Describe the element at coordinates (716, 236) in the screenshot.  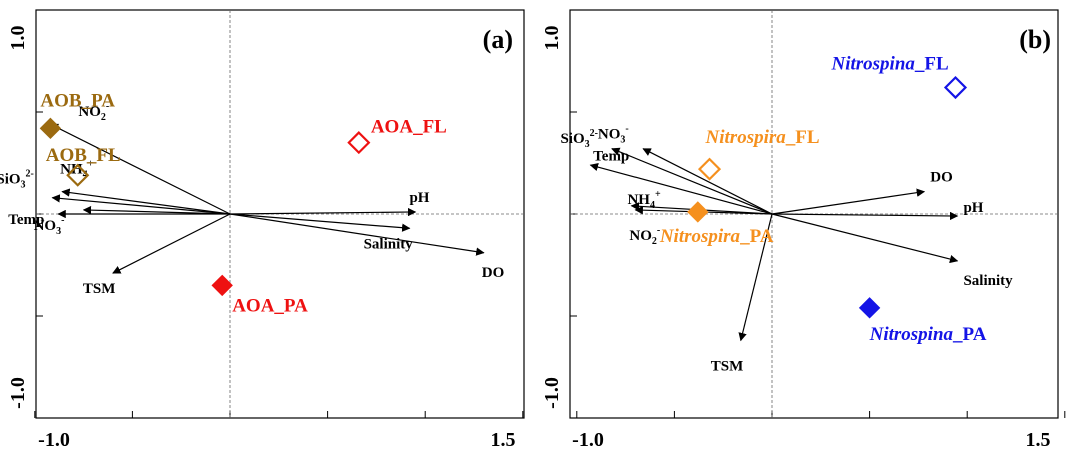
I see `taxon-label-nitrospira-pa: Nitrospira_PA` at that location.